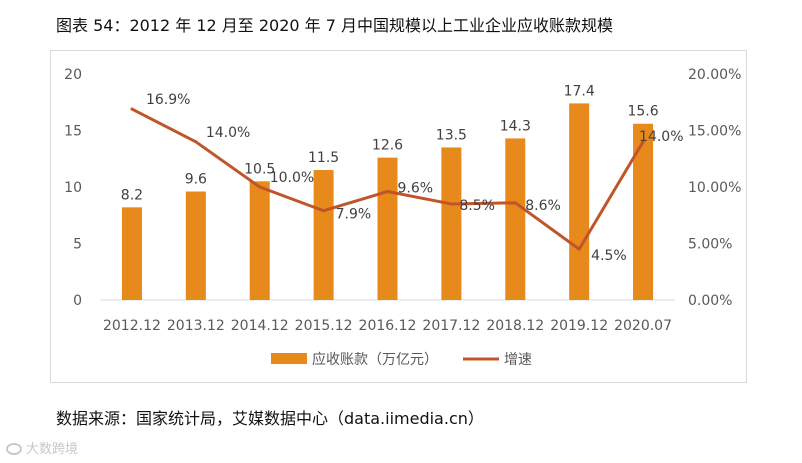 The image size is (802, 463). What do you see at coordinates (73, 75) in the screenshot?
I see `y-left-tick-label: 20` at bounding box center [73, 75].